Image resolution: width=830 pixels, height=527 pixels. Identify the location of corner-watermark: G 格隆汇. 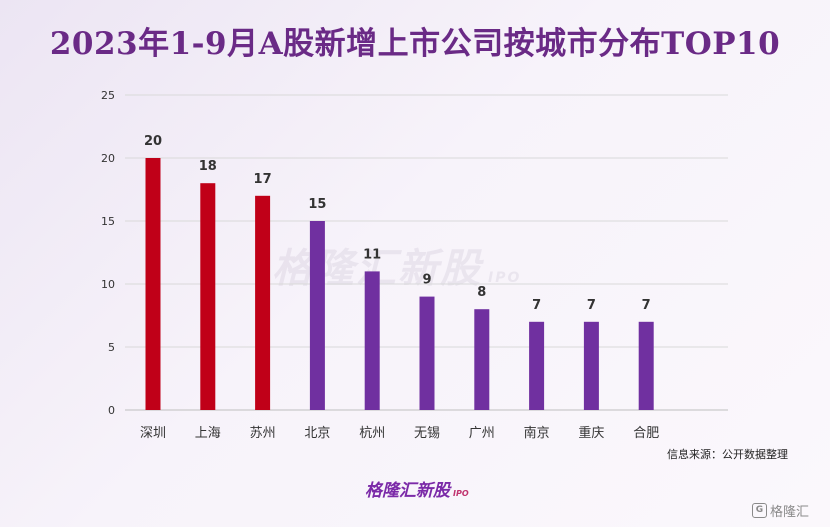
(780, 510).